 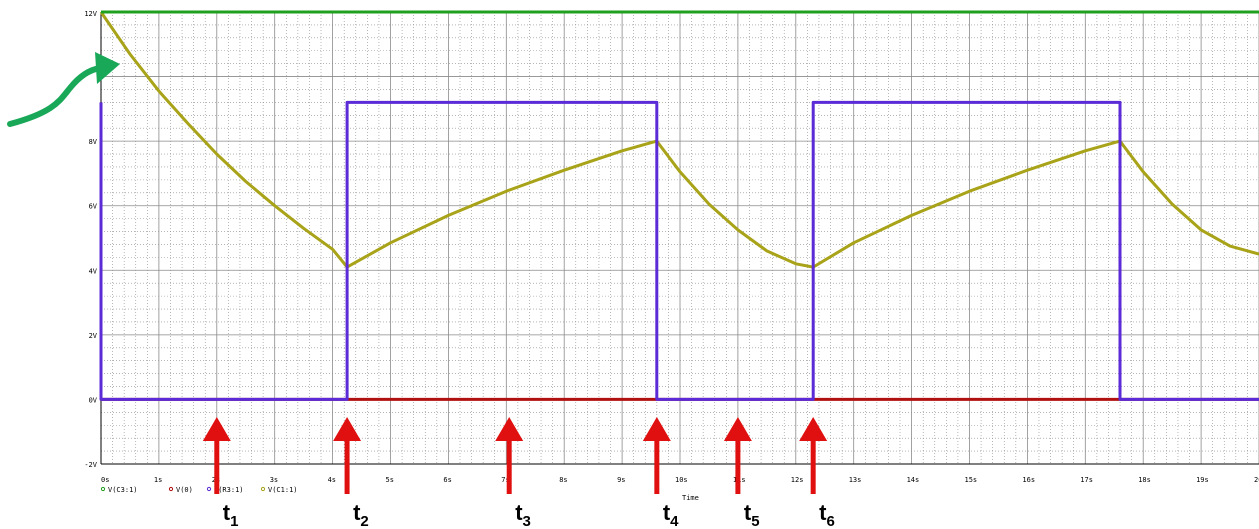 I want to click on marker-label: t5, so click(x=752, y=514).